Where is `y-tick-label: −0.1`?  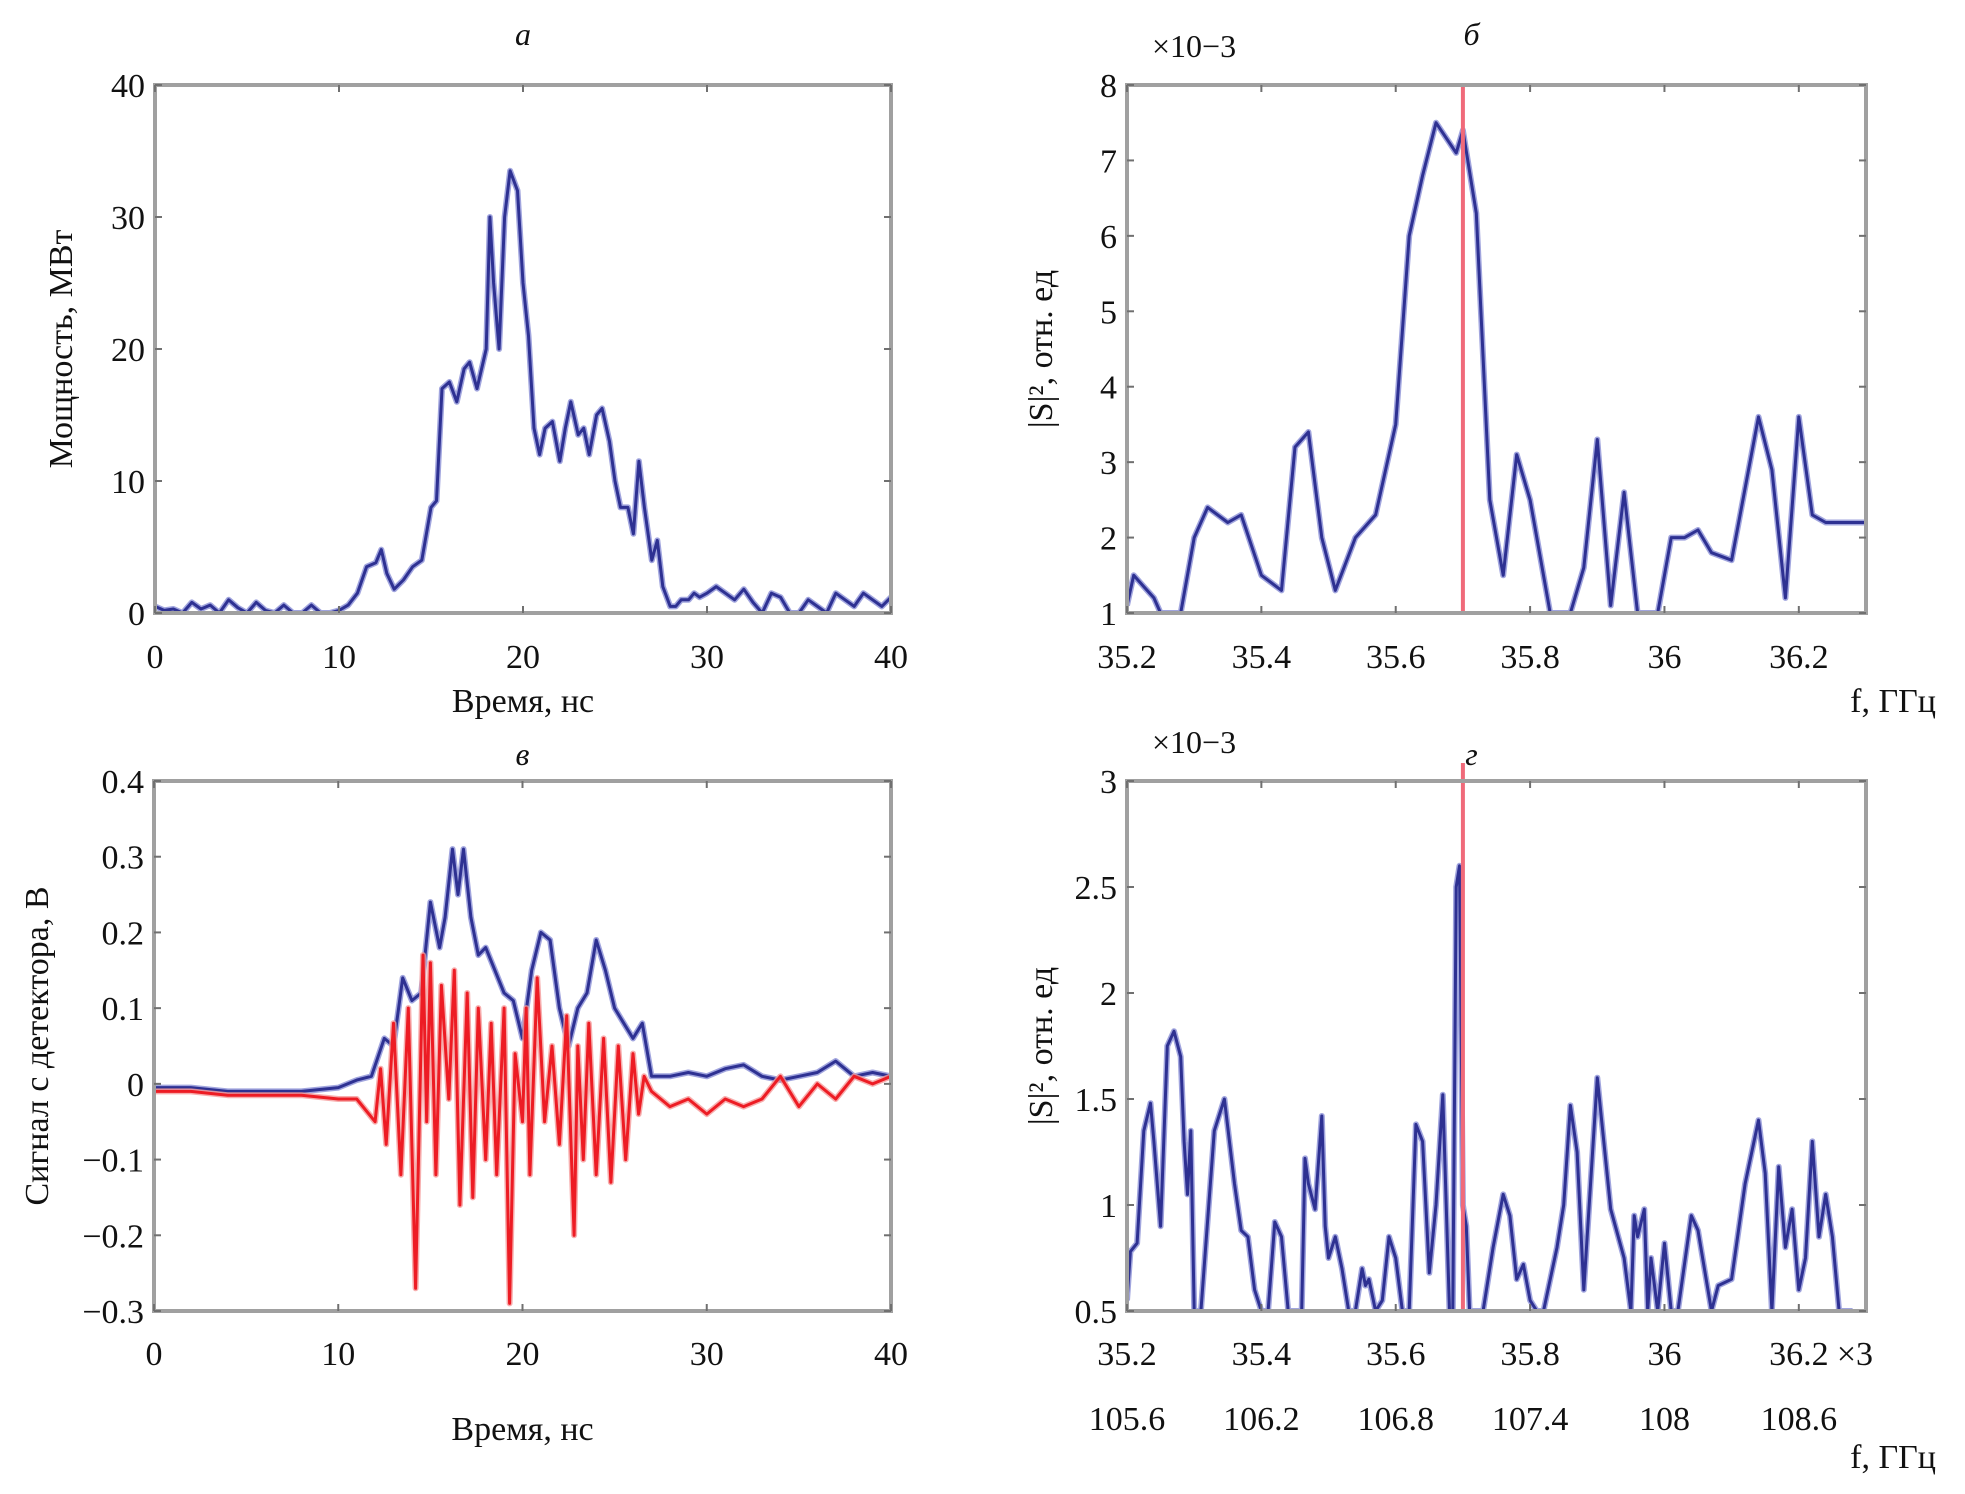 y-tick-label: −0.1 is located at coordinates (113, 1161).